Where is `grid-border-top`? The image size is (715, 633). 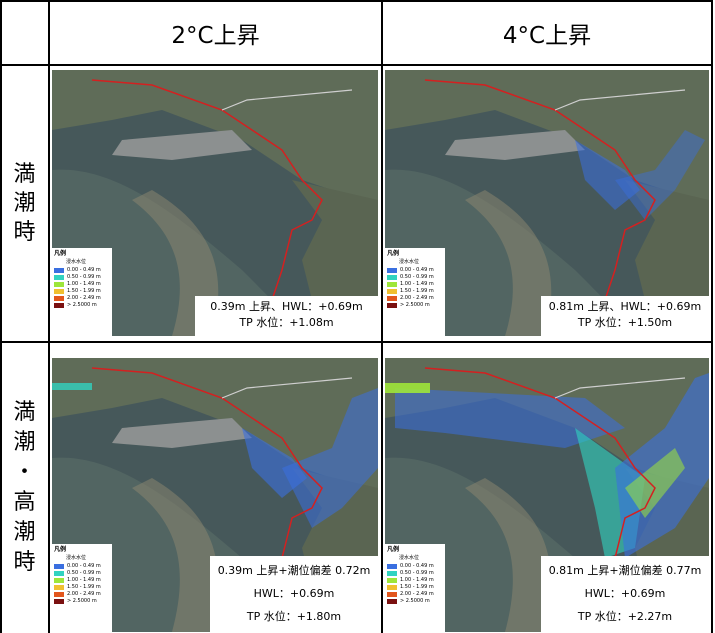
grid-border-top is located at coordinates (356, 1).